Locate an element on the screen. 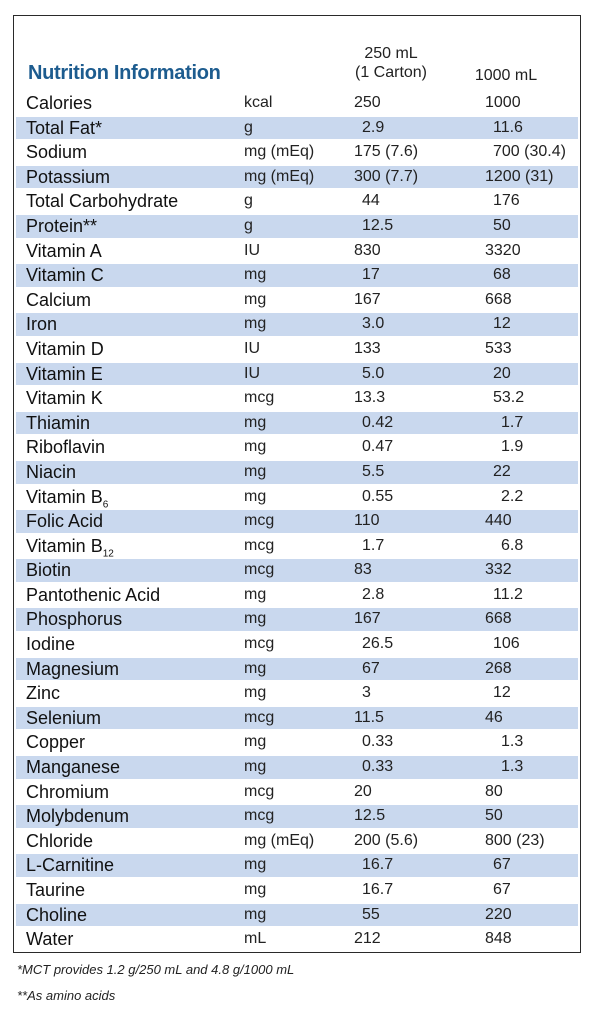 This screenshot has width=598, height=1025. nutrient-name: Calcium is located at coordinates (58, 300).